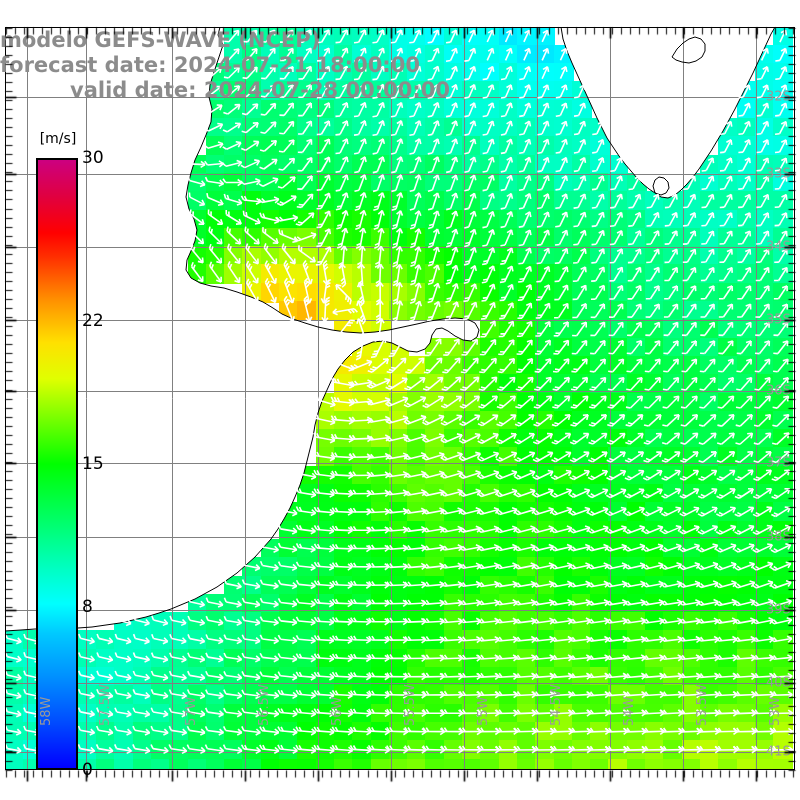  Describe the element at coordinates (93, 158) in the screenshot. I see `colorbar-tick-30: 30` at that location.